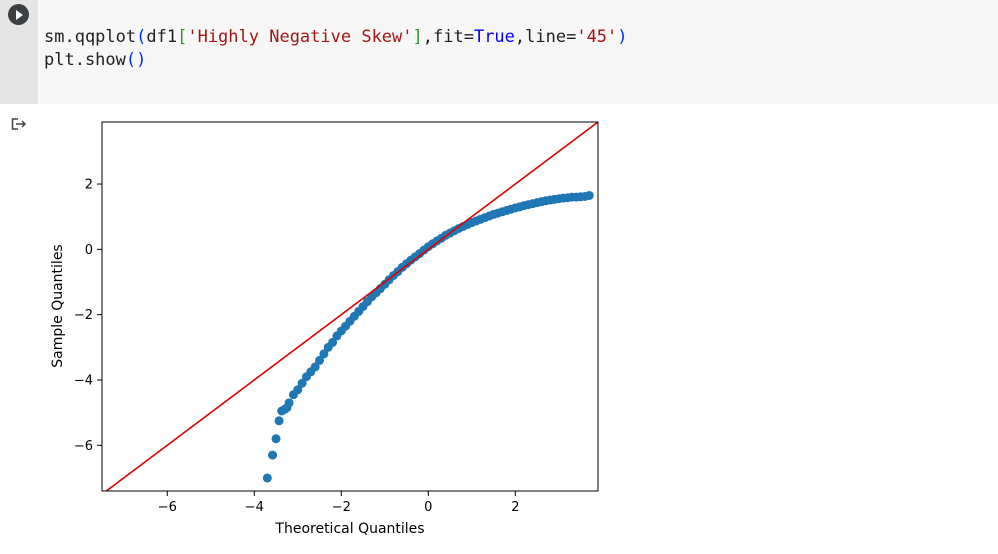 This screenshot has width=998, height=554. I want to click on code-line-2: plt.show(), so click(95, 60).